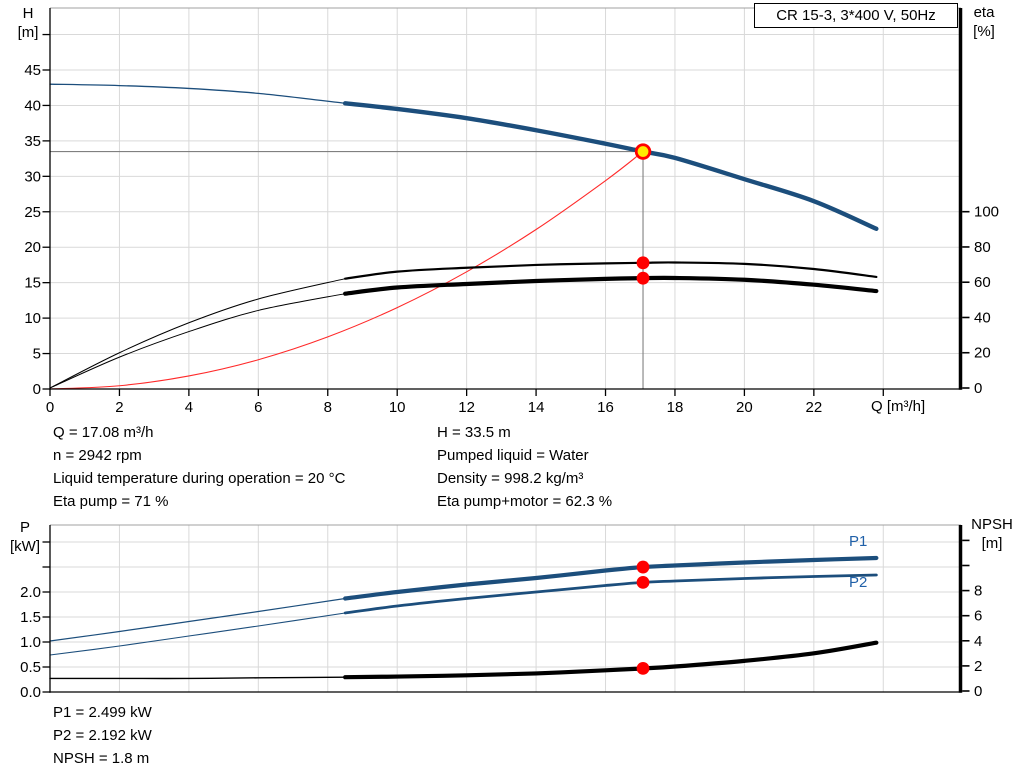 The width and height of the screenshot is (1024, 781). I want to click on right-axis-tick-label: 6, so click(978, 616).